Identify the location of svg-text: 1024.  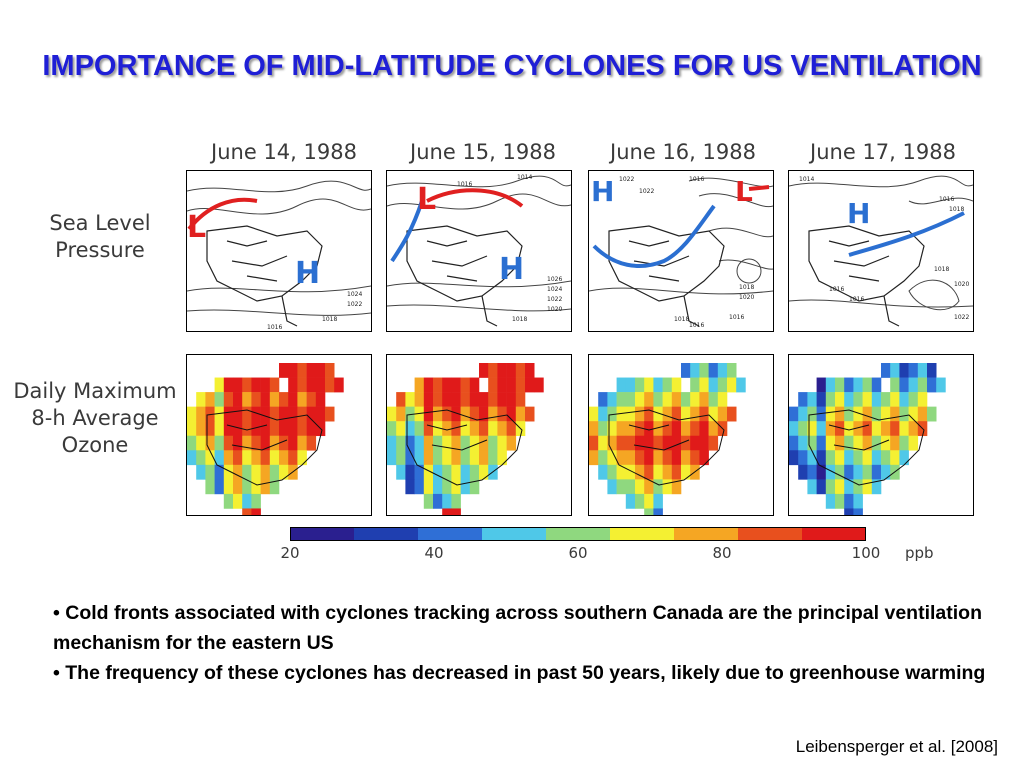
(554, 289).